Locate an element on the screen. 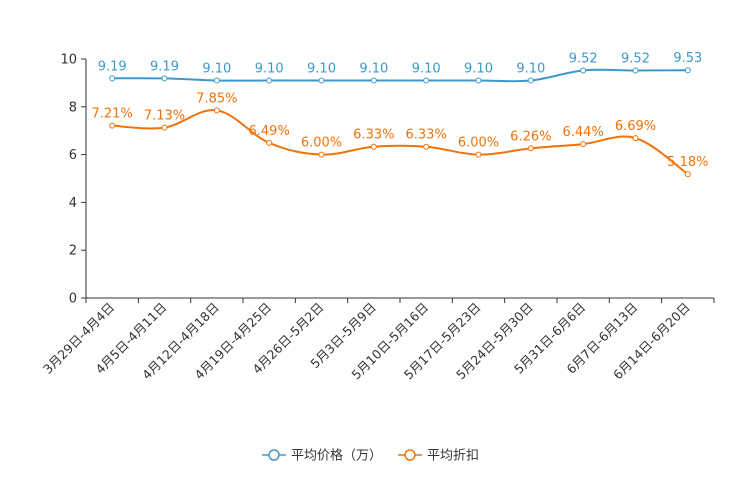 The height and width of the screenshot is (496, 744). legend-item-1: 平均价格（万） is located at coordinates (322, 456).